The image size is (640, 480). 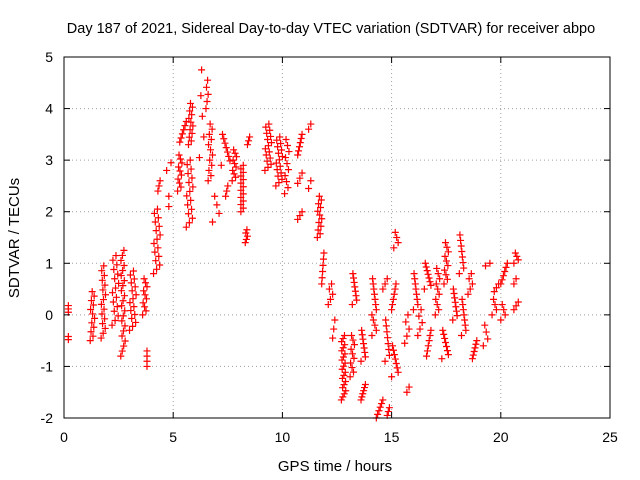 I want to click on y-tick-label: 1, so click(x=49, y=263).